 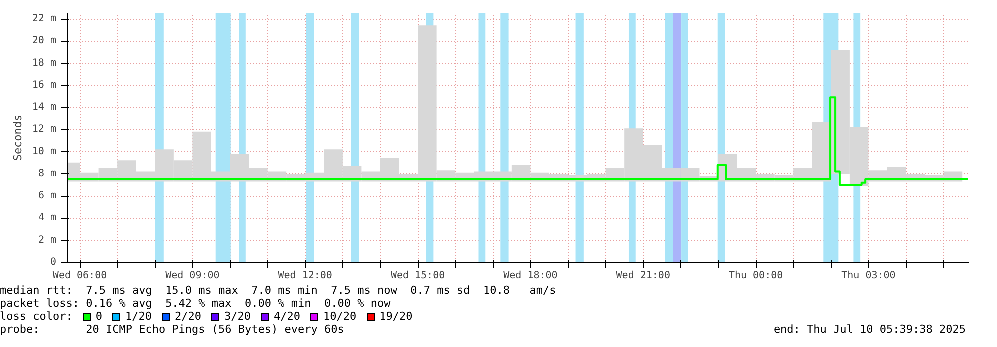 What do you see at coordinates (44, 63) in the screenshot?
I see `y-tick-label: 18 m` at bounding box center [44, 63].